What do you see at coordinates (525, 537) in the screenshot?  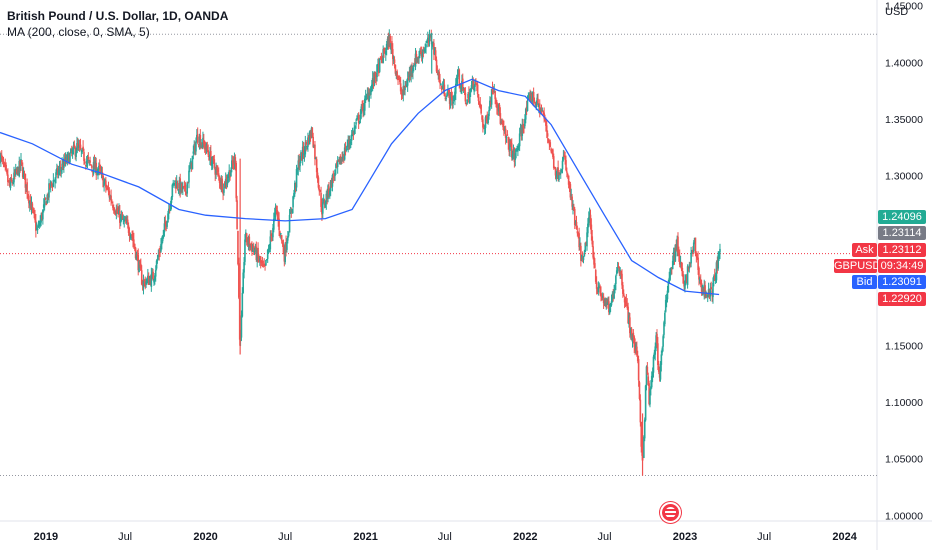 I see `x-tick-label: 2022` at bounding box center [525, 537].